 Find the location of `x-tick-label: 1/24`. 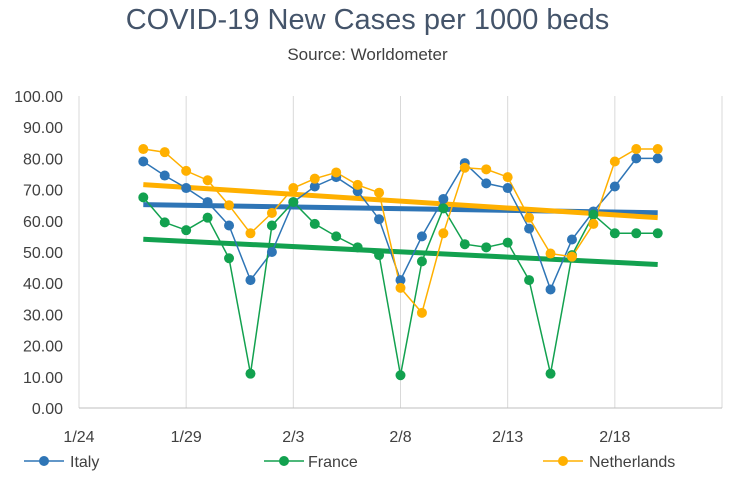

x-tick-label: 1/24 is located at coordinates (78, 437).